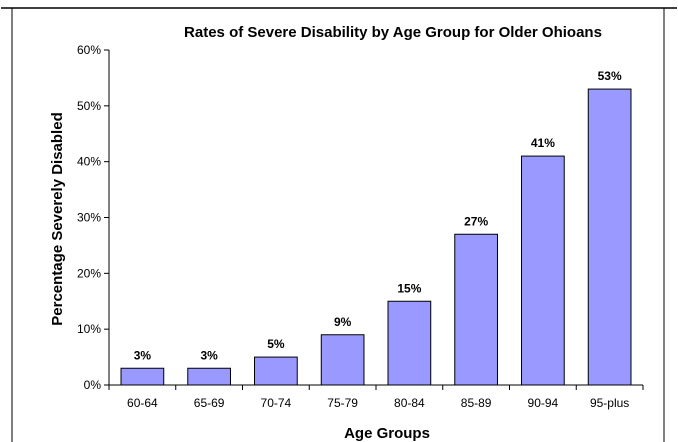 The width and height of the screenshot is (678, 442). What do you see at coordinates (142, 403) in the screenshot?
I see `x-tick-label-60-64: 60-64` at bounding box center [142, 403].